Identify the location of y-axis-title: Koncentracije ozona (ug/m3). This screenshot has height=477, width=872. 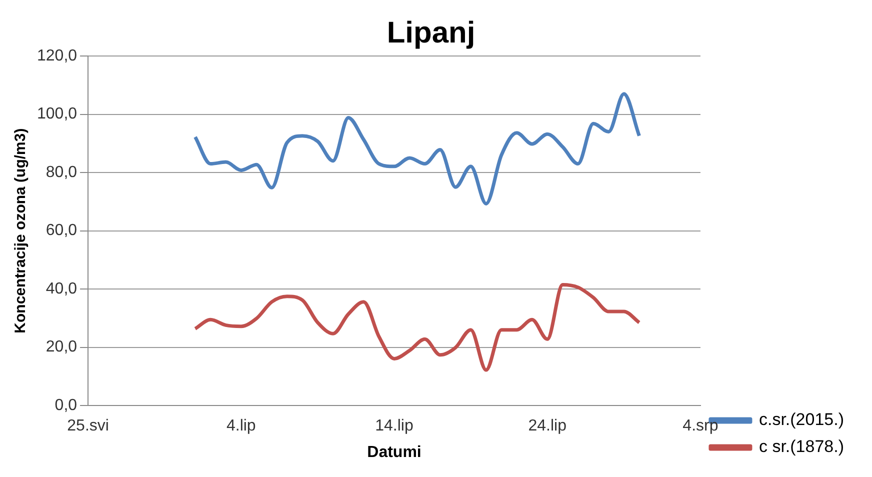
(21, 231).